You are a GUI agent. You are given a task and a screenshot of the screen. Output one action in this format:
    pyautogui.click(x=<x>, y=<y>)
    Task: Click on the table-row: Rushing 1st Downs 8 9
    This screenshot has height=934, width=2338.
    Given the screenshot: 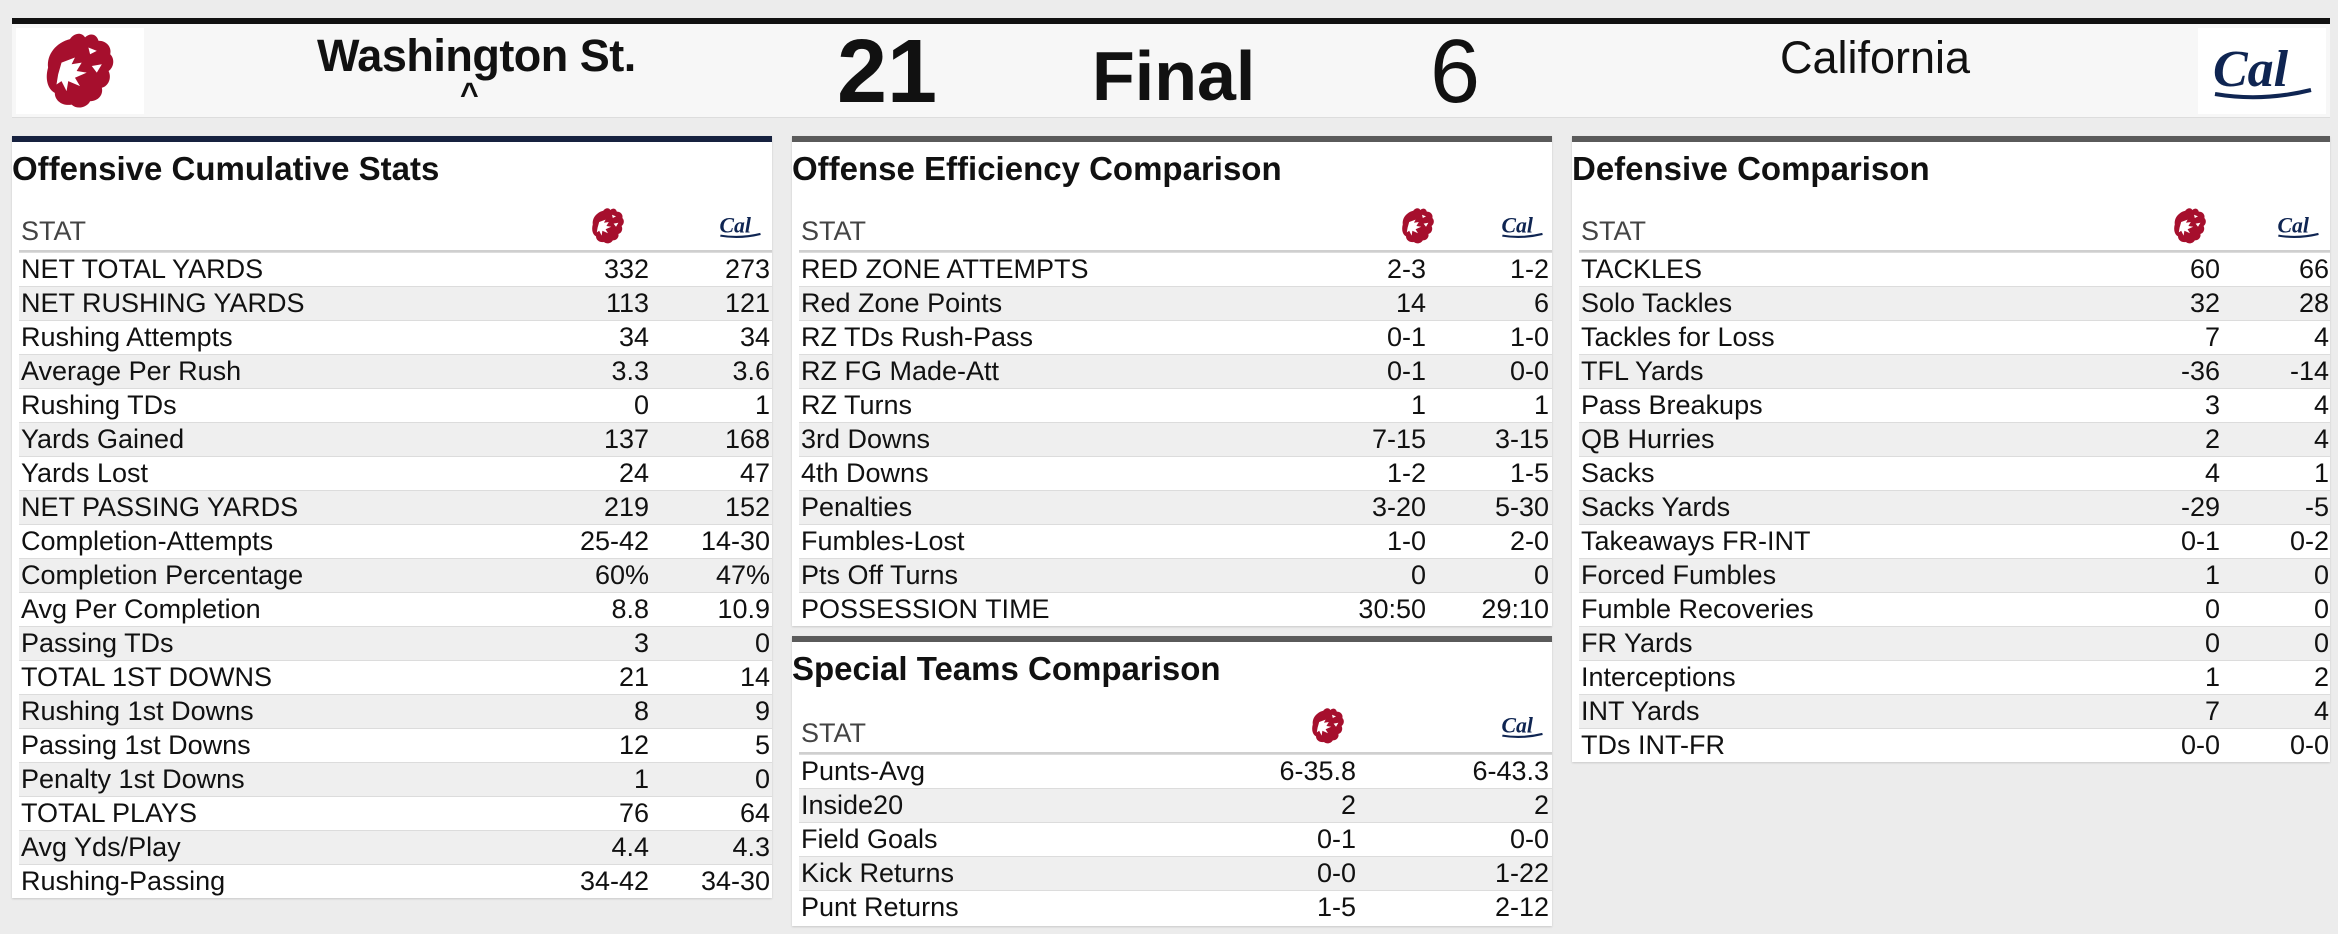 What is the action you would take?
    pyautogui.click(x=395, y=711)
    